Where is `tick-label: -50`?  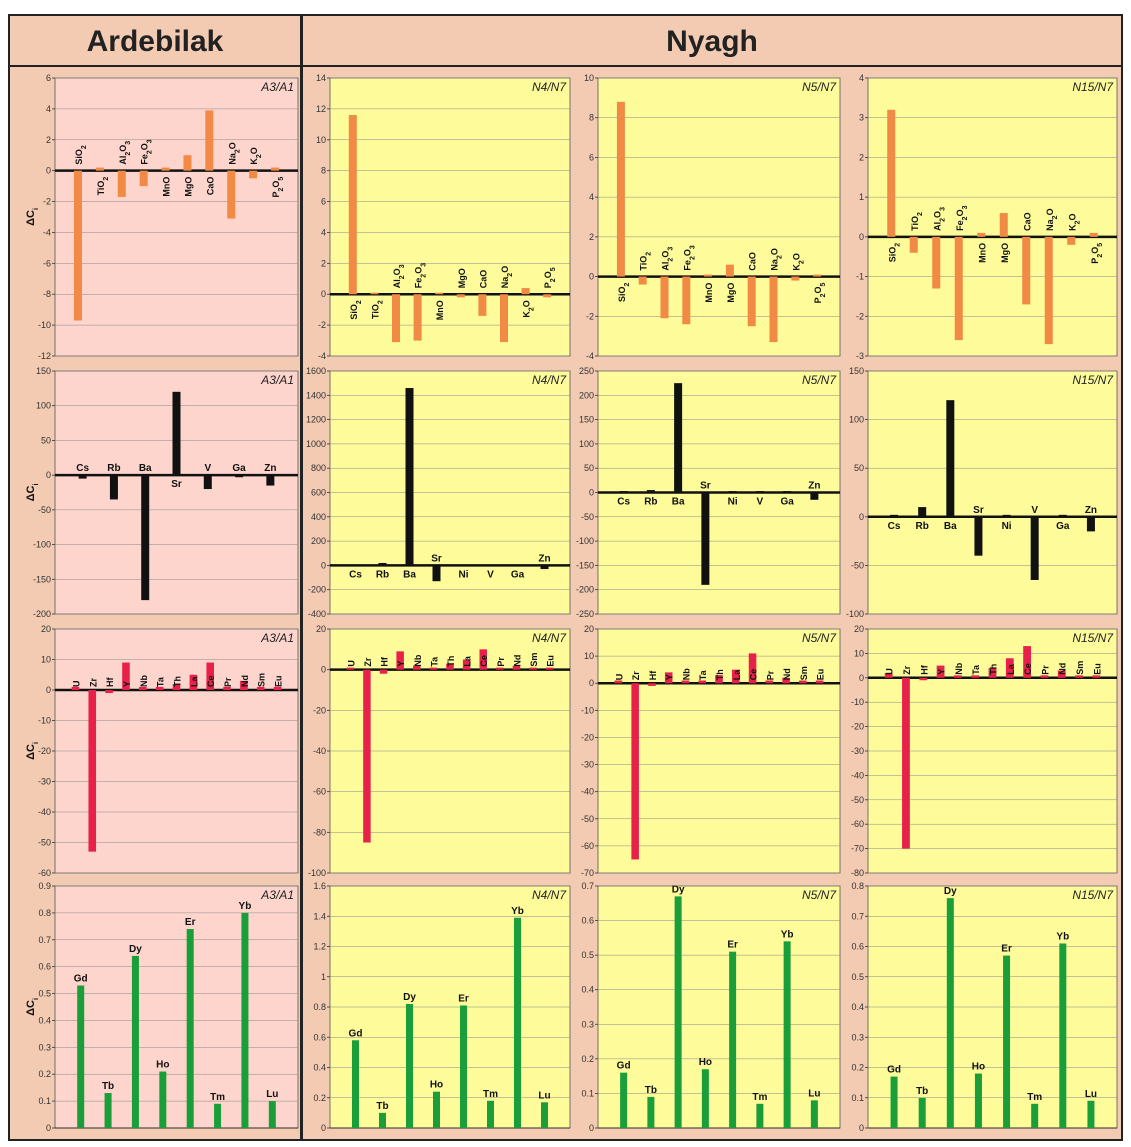 tick-label: -50 is located at coordinates (857, 800).